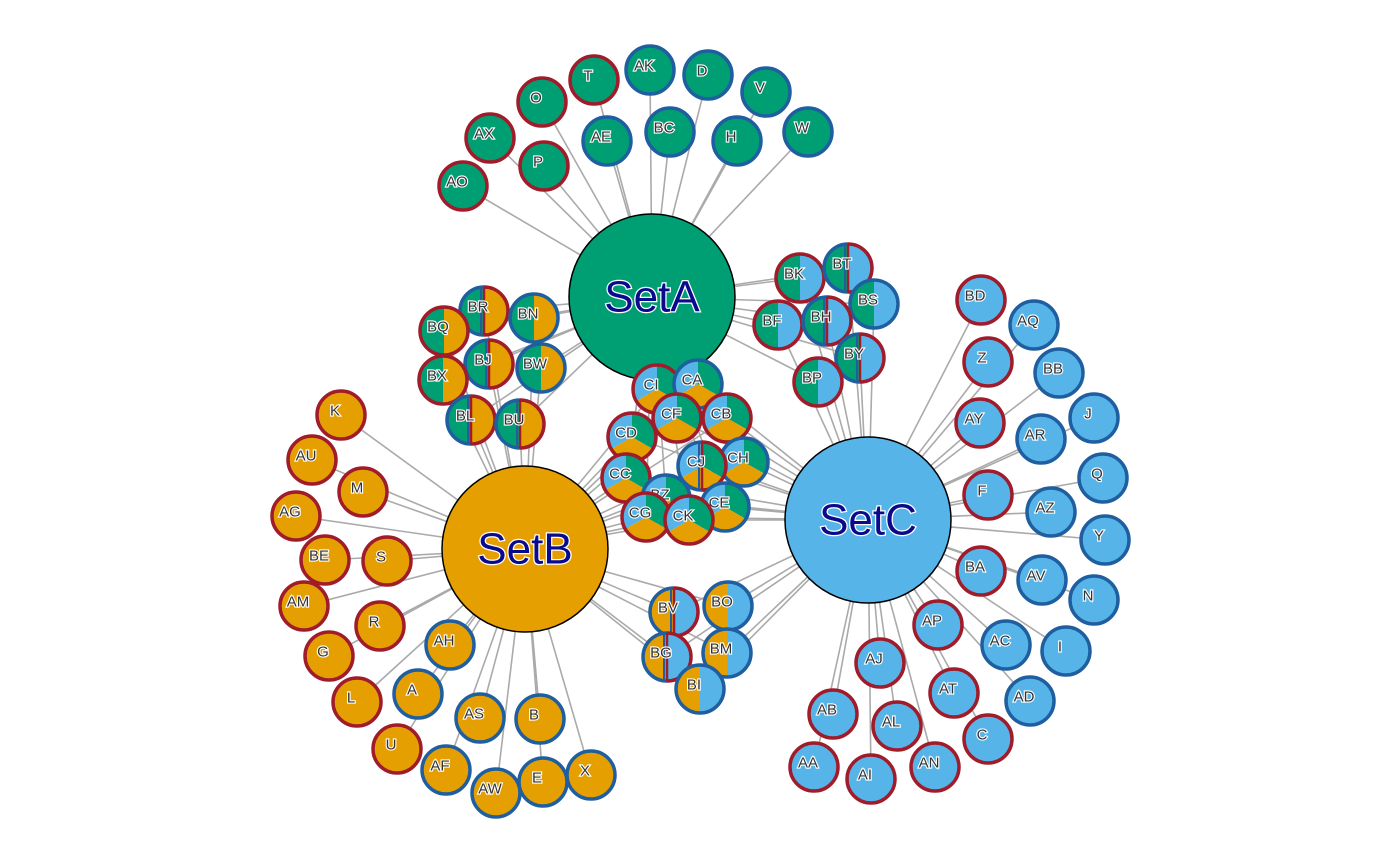  What do you see at coordinates (478, 307) in the screenshot?
I see `node-label: BR` at bounding box center [478, 307].